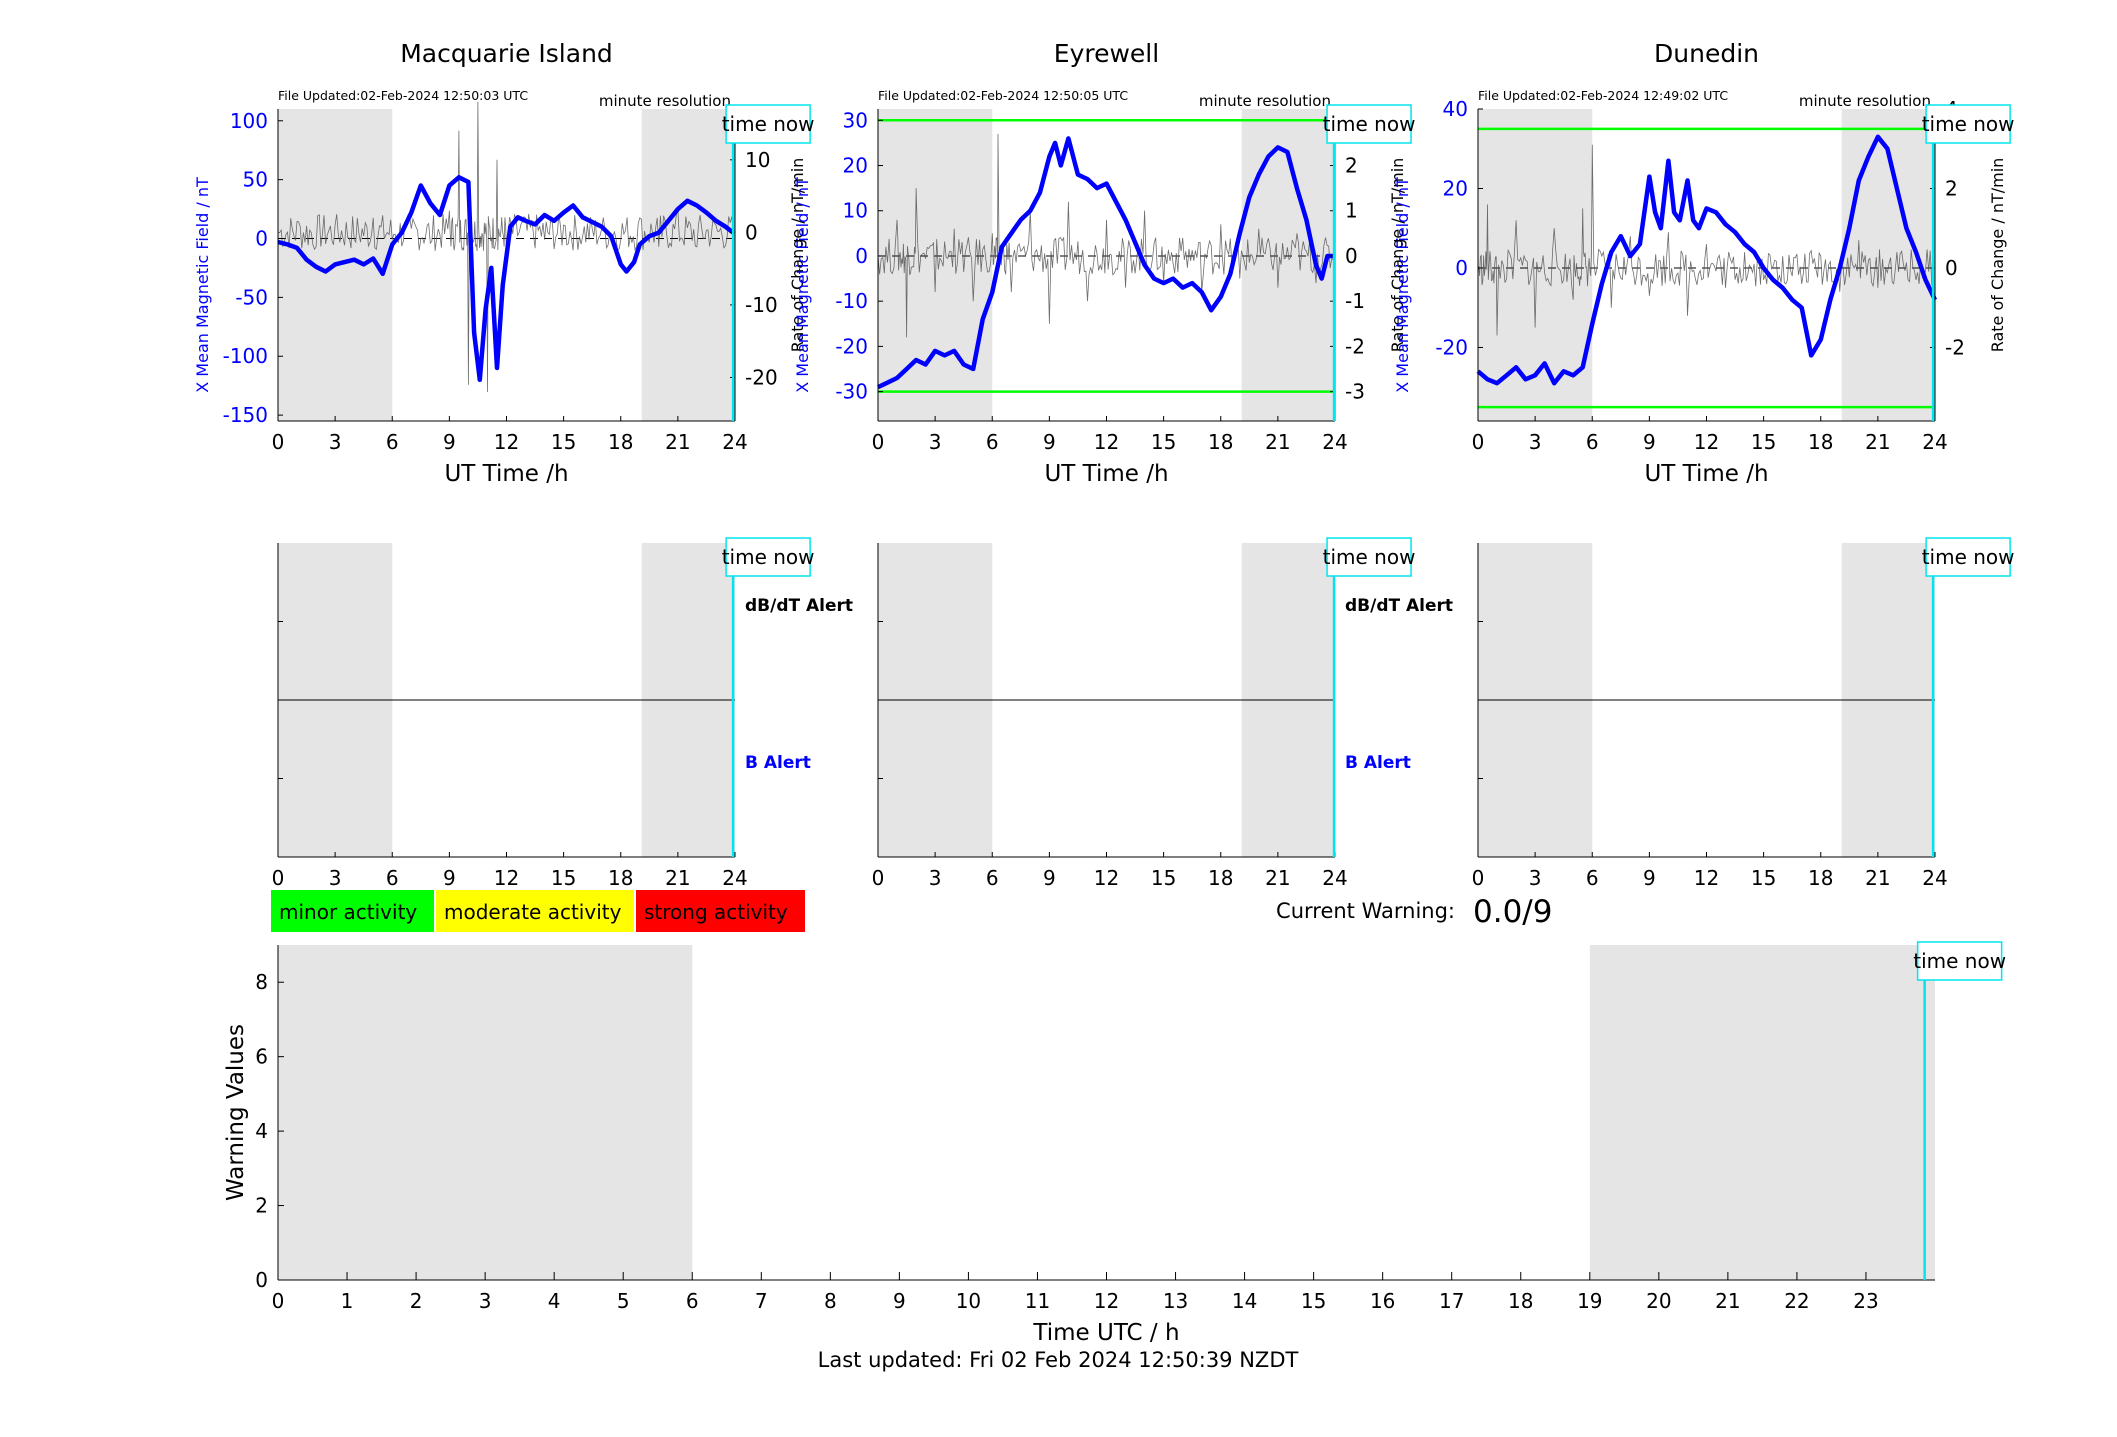 This screenshot has height=1437, width=2117. I want to click on x-tick-label: 11, so click(1037, 1301).